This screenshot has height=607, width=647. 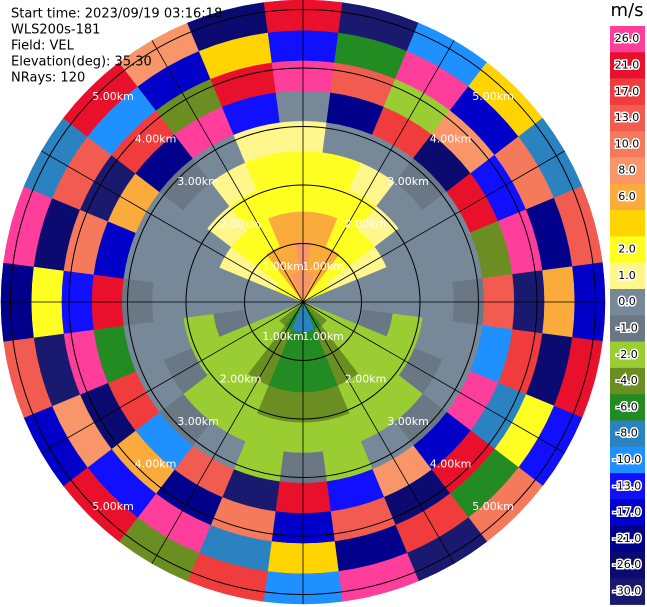 I want to click on colorbar-label: -1.0, so click(x=626, y=327).